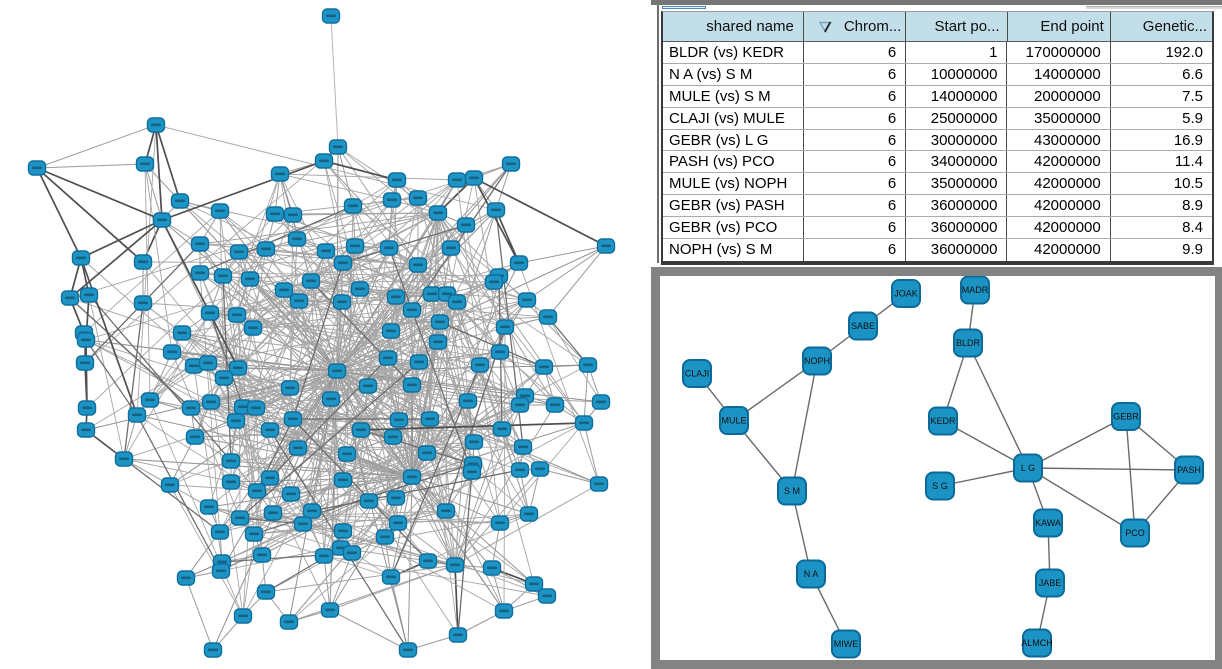 The height and width of the screenshot is (669, 1222). I want to click on svg-text: S G, so click(940, 486).